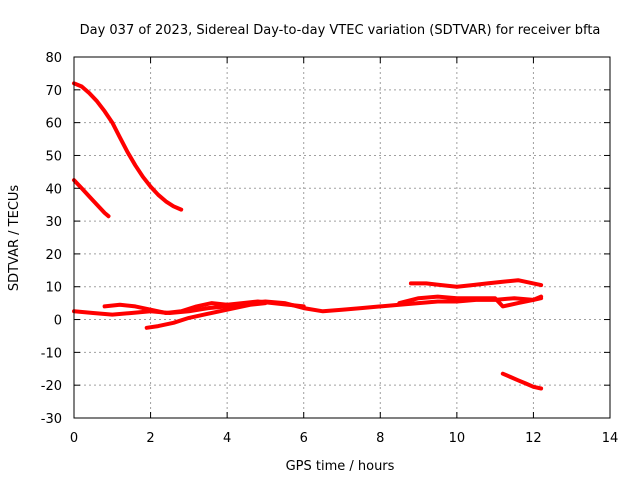 This screenshot has height=480, width=640. What do you see at coordinates (53, 156) in the screenshot?
I see `y-tick-label: 50` at bounding box center [53, 156].